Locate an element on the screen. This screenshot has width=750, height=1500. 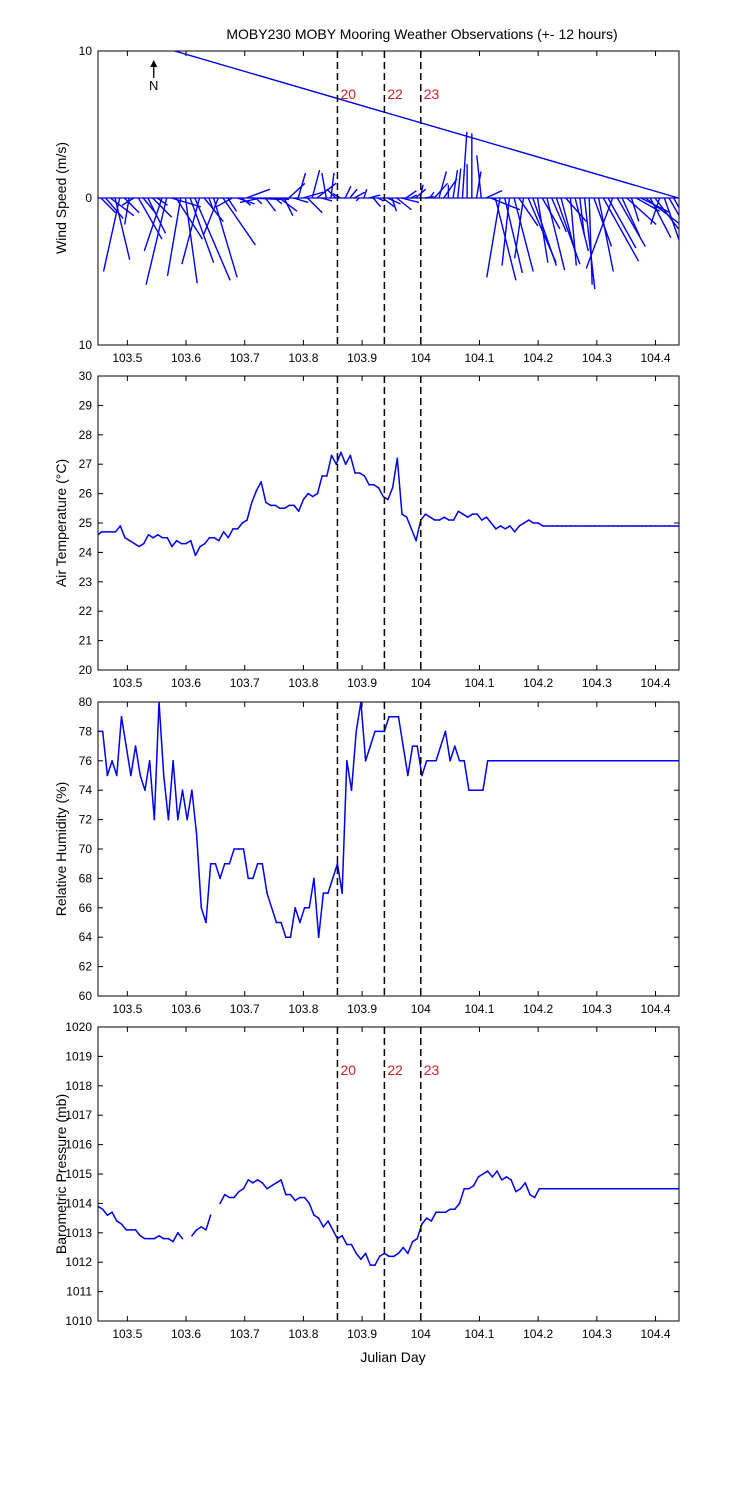
y-tick-label: 1010 is located at coordinates (78, 1321).